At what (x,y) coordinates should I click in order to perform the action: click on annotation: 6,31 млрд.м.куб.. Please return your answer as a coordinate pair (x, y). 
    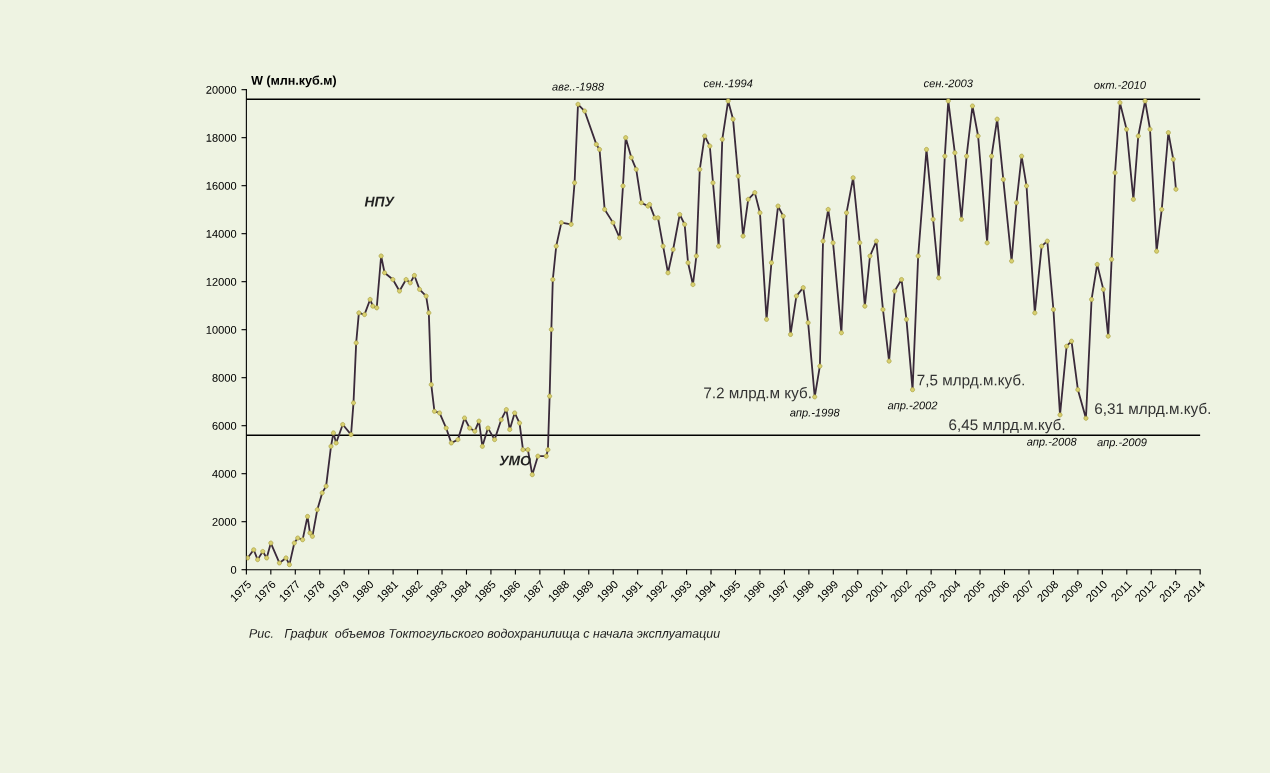
    Looking at the image, I should click on (1152, 410).